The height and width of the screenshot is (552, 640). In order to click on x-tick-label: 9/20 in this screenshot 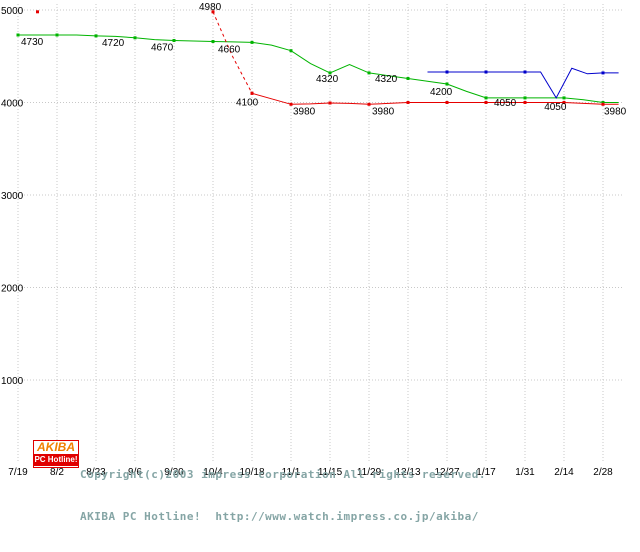, I will do `click(174, 472)`.